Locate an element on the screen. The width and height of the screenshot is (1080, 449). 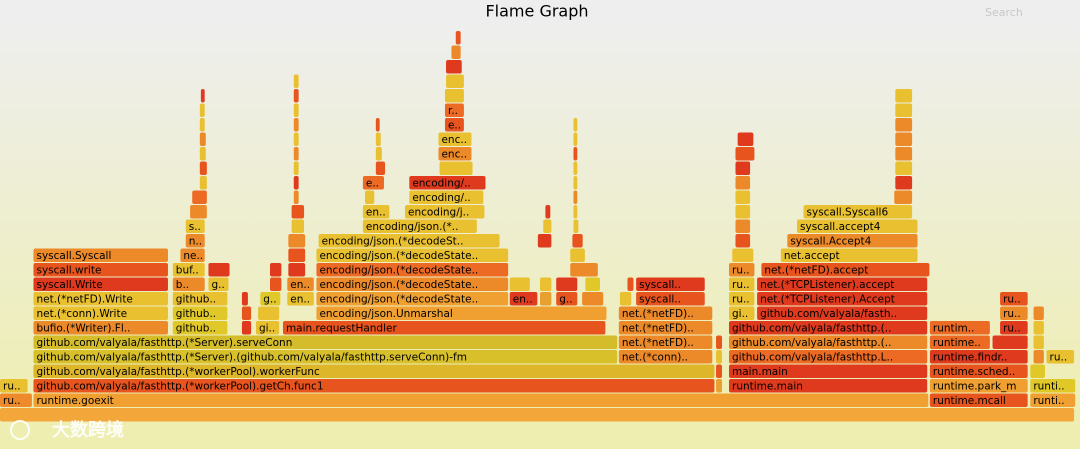
frame: syscall.accept4 is located at coordinates (857, 226).